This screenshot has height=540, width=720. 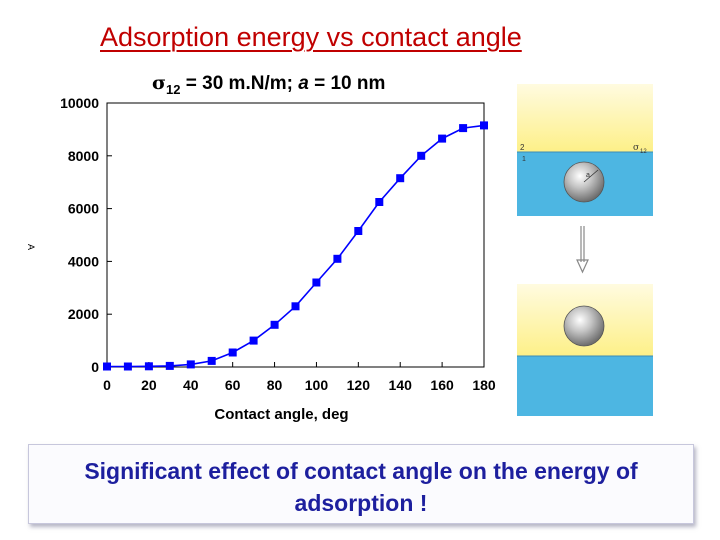 I want to click on x-axis-label: Contact angle, deg, so click(x=281, y=414).